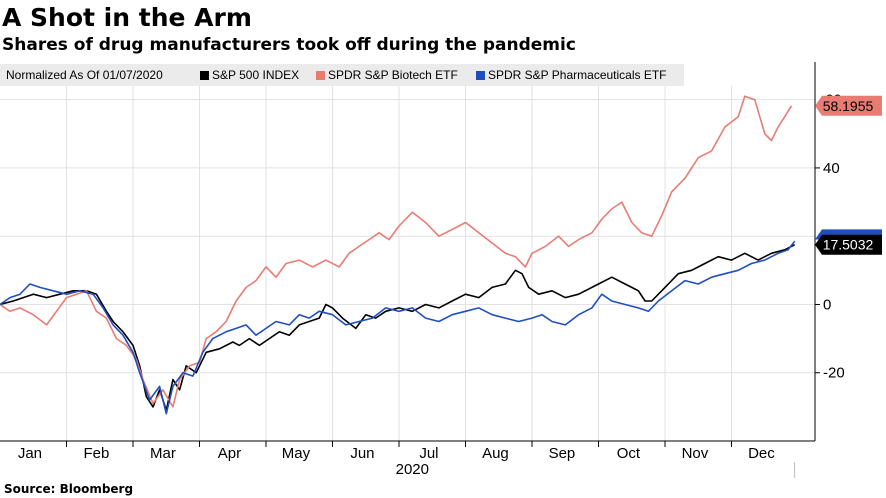 This screenshot has width=886, height=498. Describe the element at coordinates (96, 453) in the screenshot. I see `x-tick-label-feb: Feb` at that location.